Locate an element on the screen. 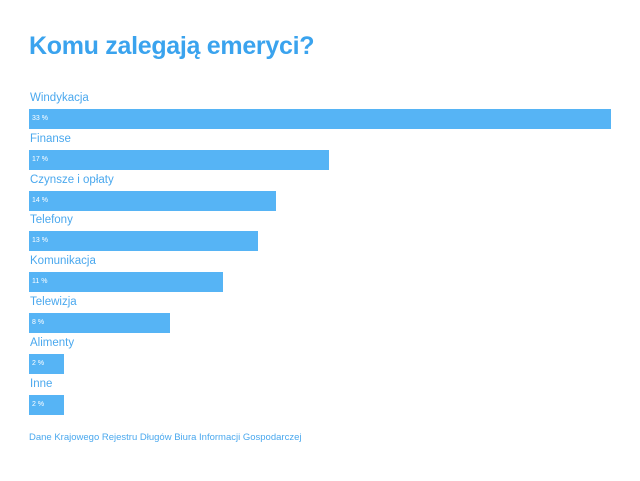  category-label: Alimenty is located at coordinates (52, 342).